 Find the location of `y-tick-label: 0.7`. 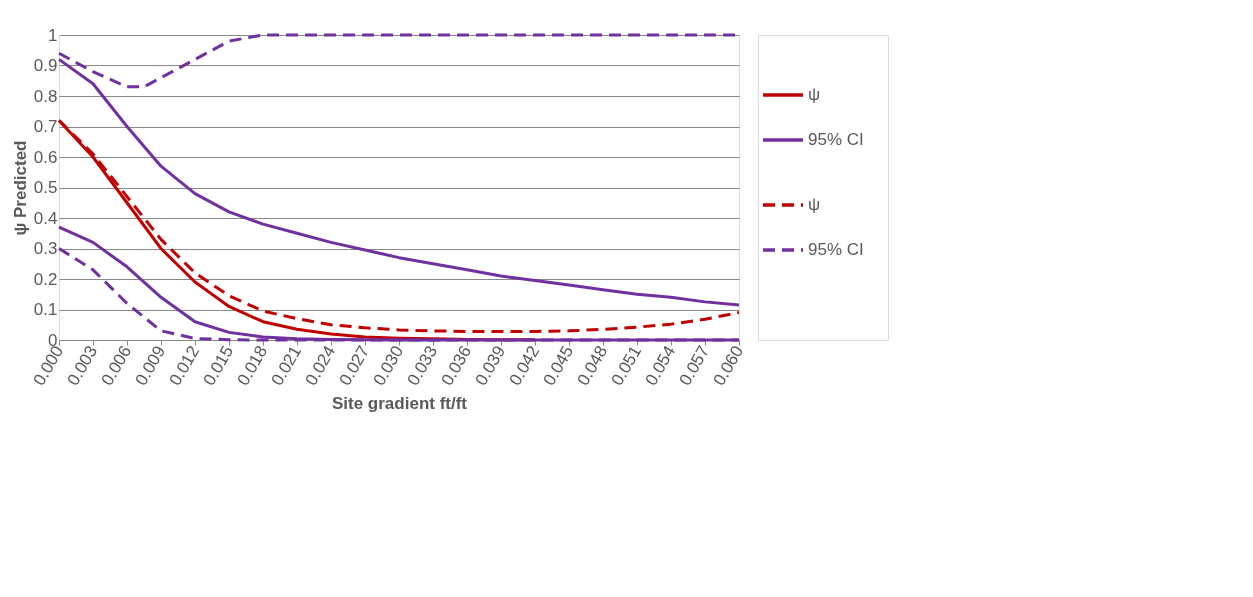

y-tick-label: 0.7 is located at coordinates (45, 126).